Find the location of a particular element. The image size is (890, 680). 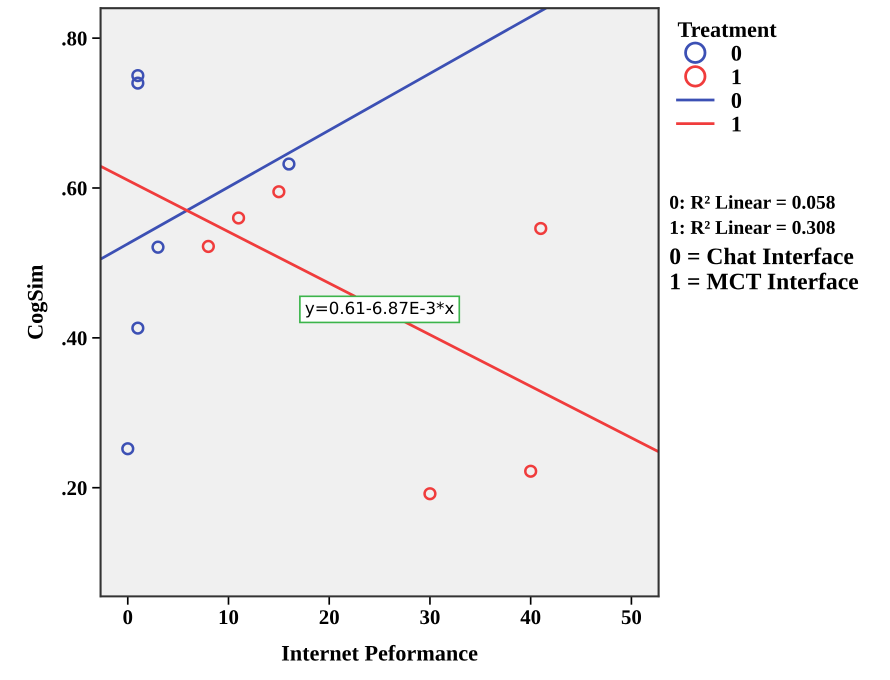

x-axis-title: Internet Peformance is located at coordinates (380, 652).